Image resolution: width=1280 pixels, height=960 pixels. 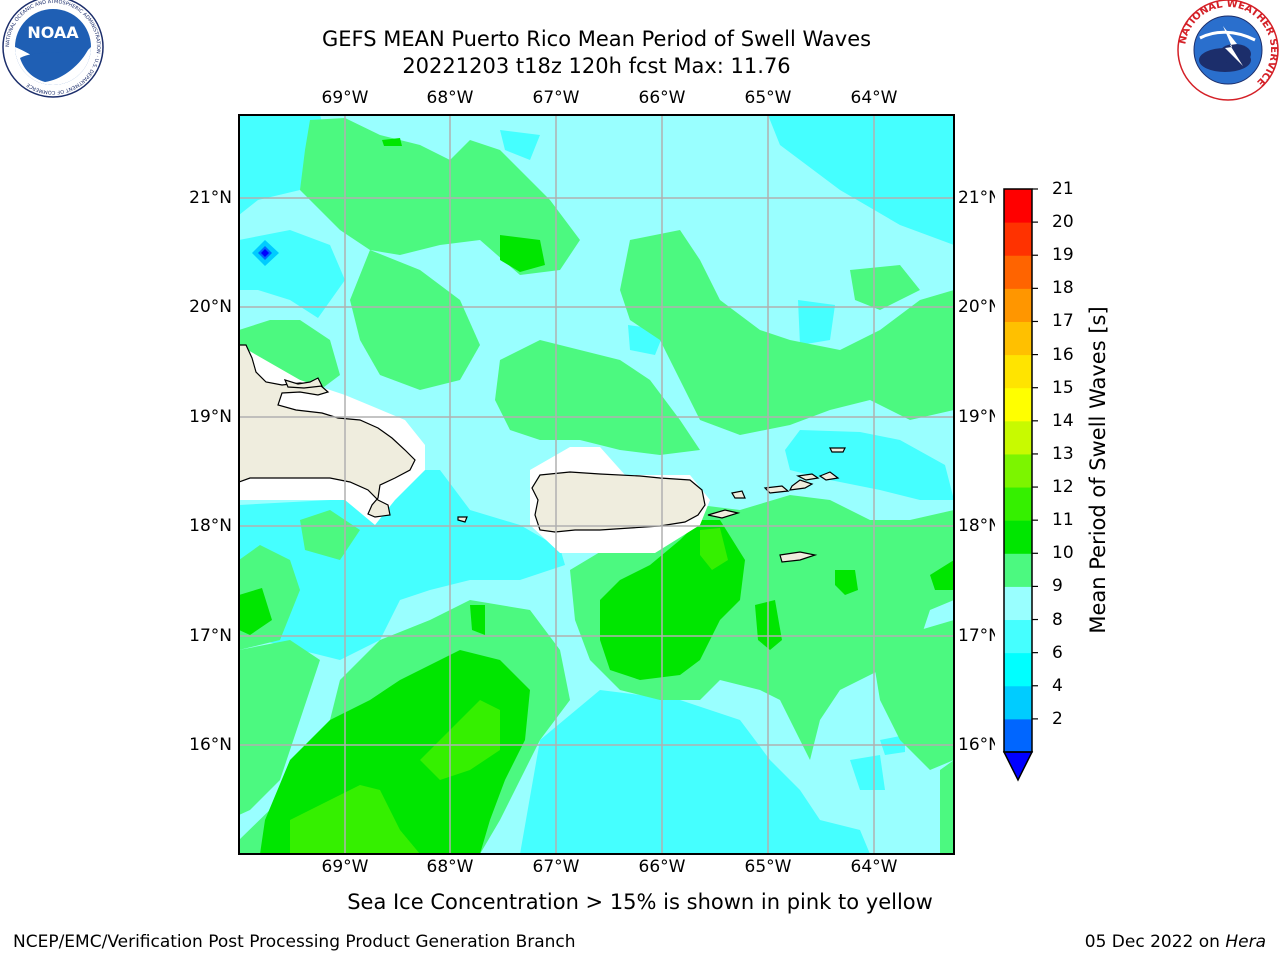 I want to click on lon-tick-top: 69°W, so click(x=345, y=98).